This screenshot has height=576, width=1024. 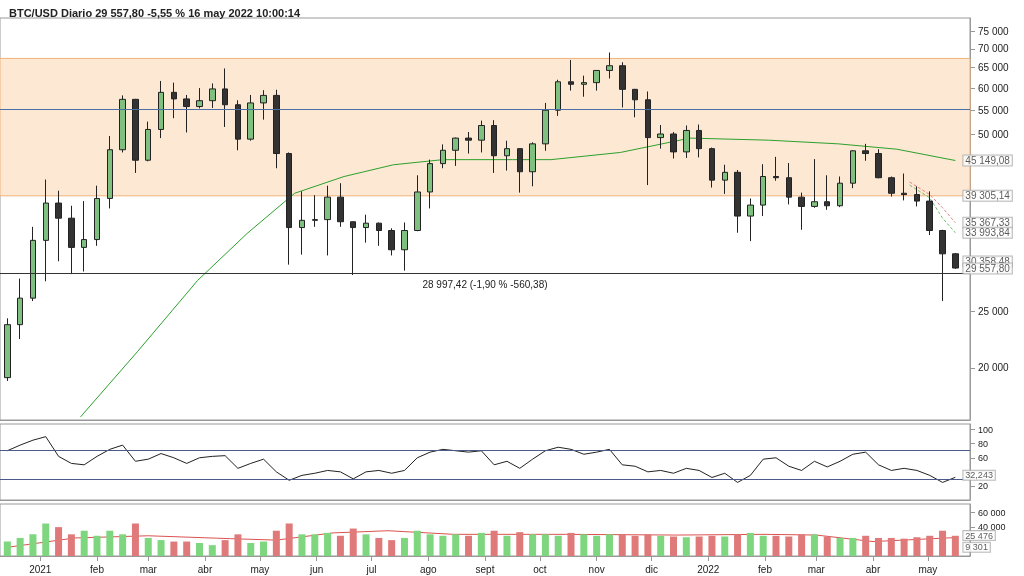 What do you see at coordinates (651, 569) in the screenshot?
I see `x-tick-label: dic` at bounding box center [651, 569].